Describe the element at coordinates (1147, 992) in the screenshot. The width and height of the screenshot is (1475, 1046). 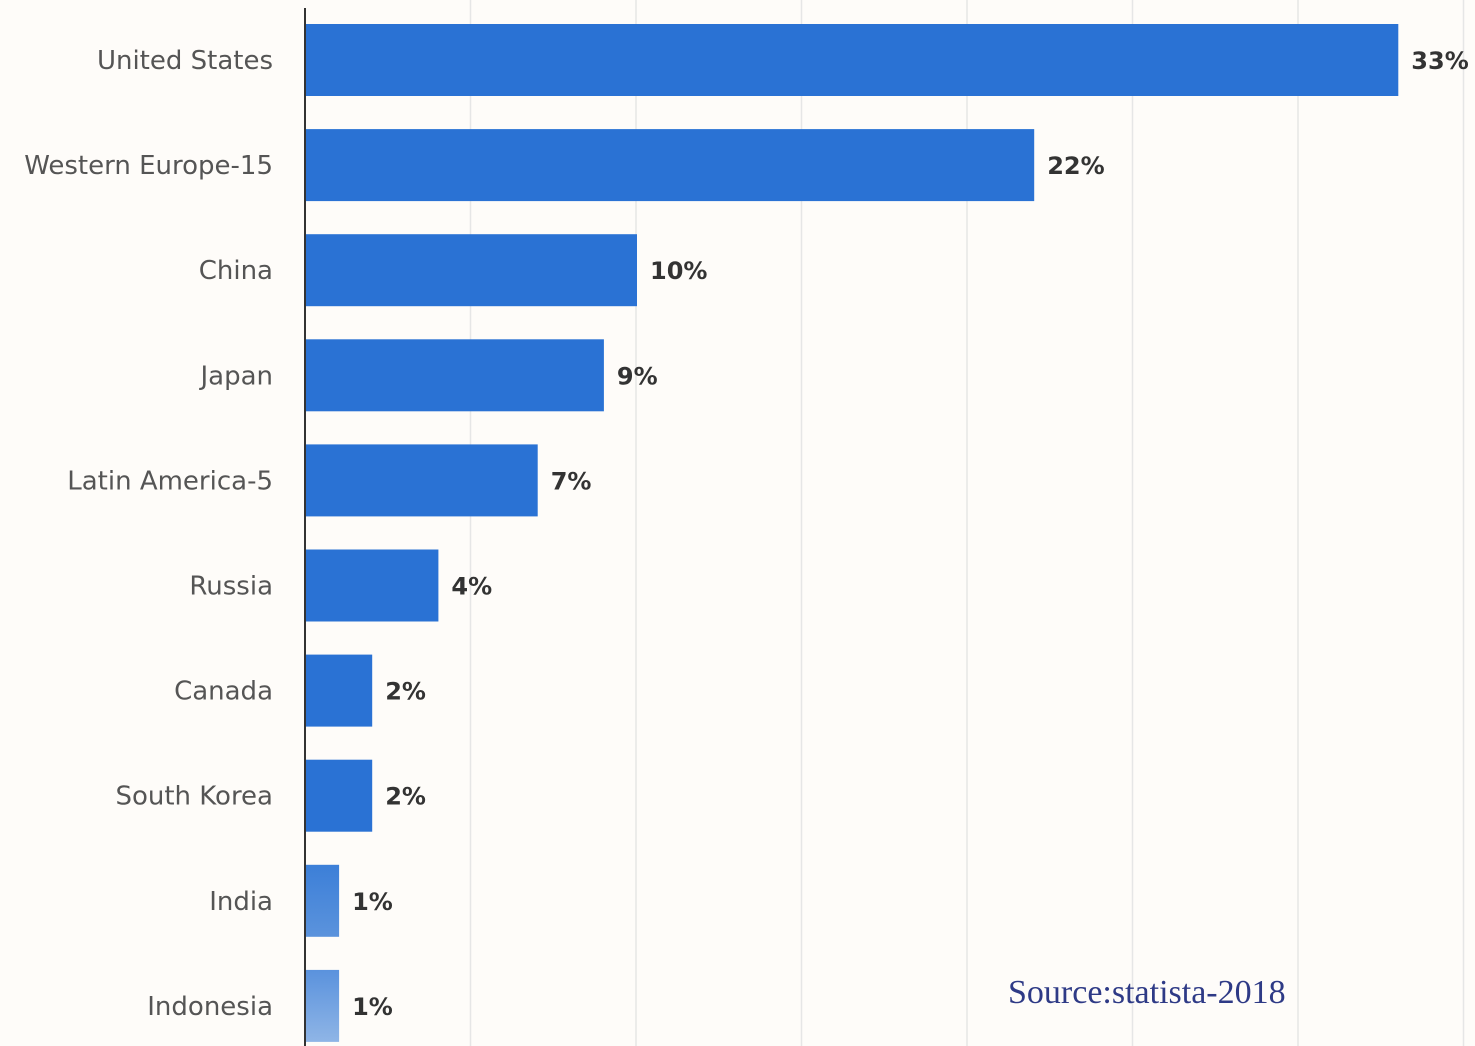
I see `source-annotation: Source:statista-2018` at that location.